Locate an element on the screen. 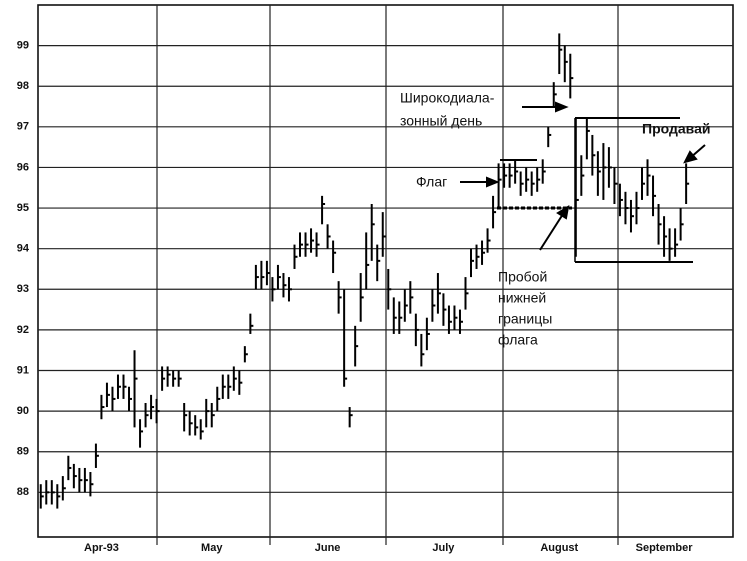 The height and width of the screenshot is (561, 747). y-tick-label: 91 is located at coordinates (23, 370).